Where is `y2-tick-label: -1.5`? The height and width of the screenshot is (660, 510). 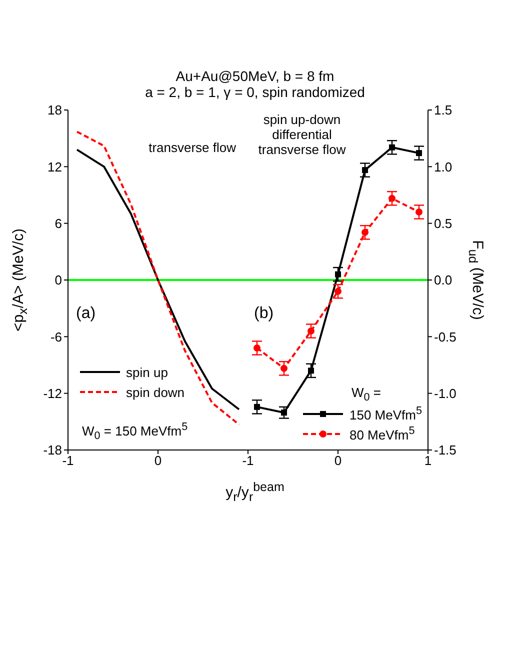 y2-tick-label: -1.5 is located at coordinates (445, 450).